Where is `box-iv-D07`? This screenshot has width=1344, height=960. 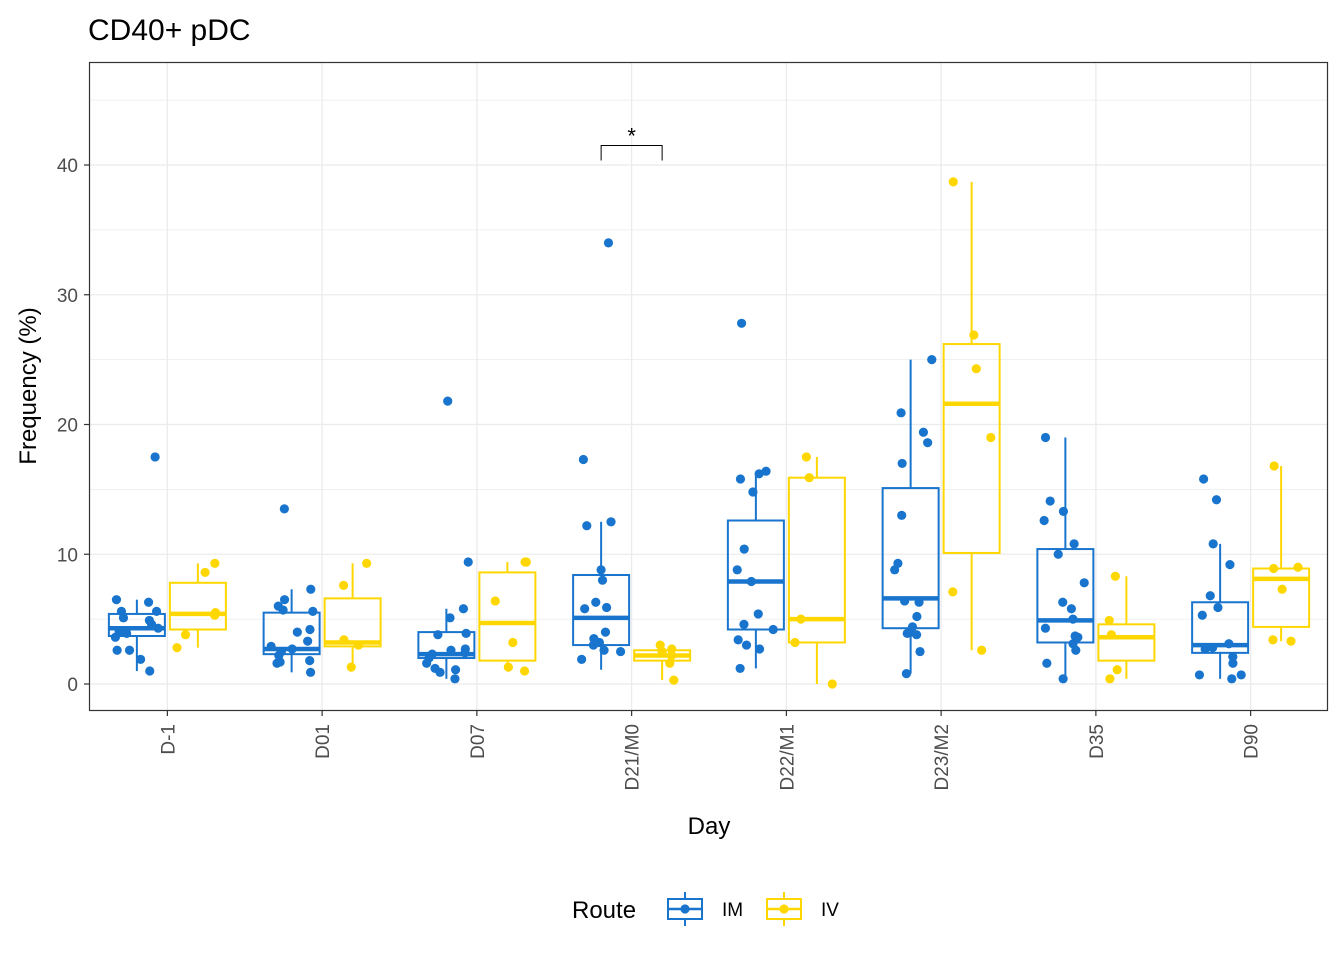
box-iv-D07 is located at coordinates (507, 617).